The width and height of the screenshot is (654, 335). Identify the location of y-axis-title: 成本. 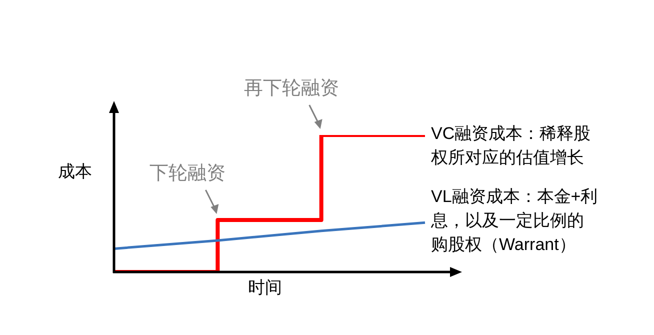
(75, 172).